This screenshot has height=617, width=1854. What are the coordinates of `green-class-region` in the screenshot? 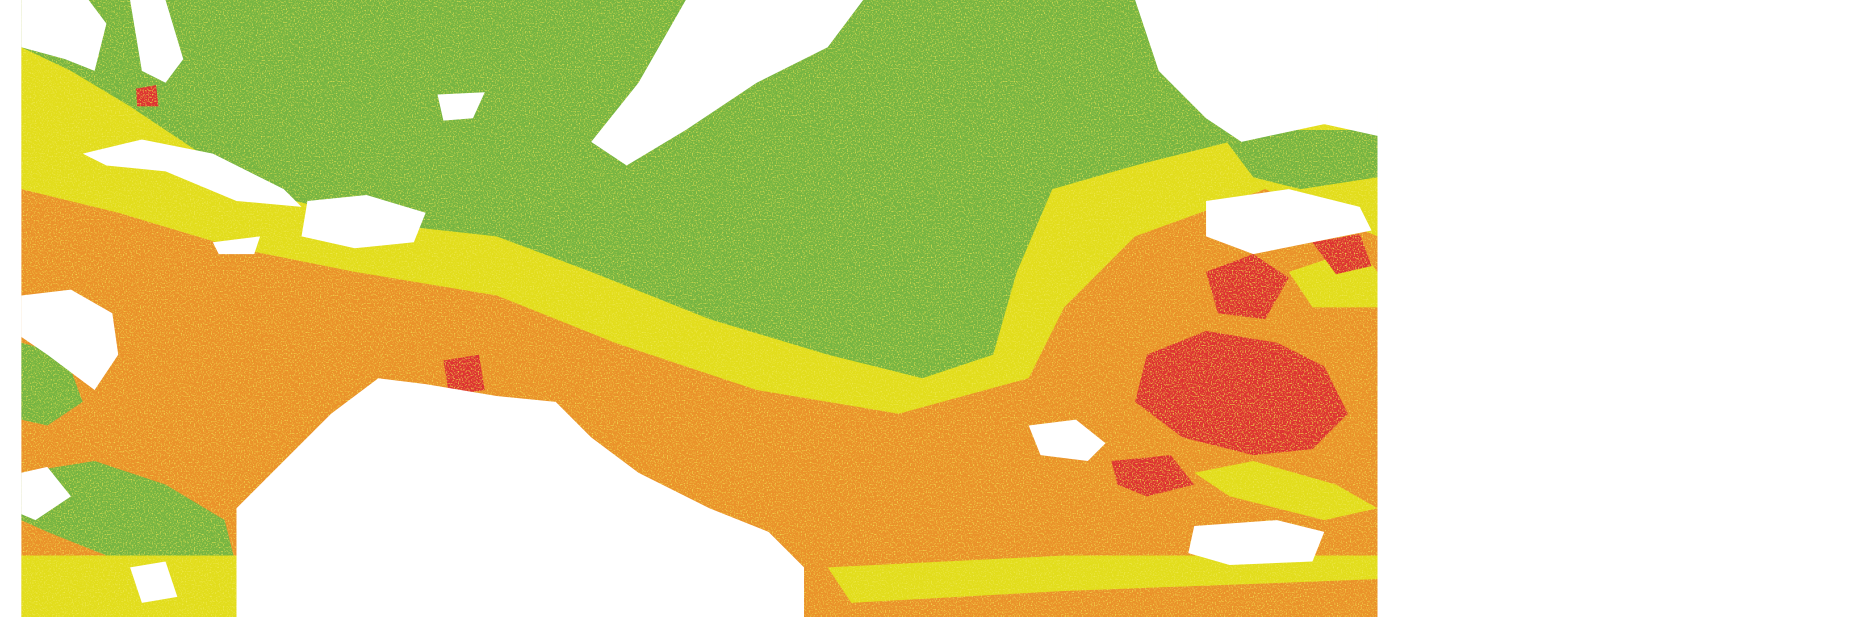 It's located at (1297, 160).